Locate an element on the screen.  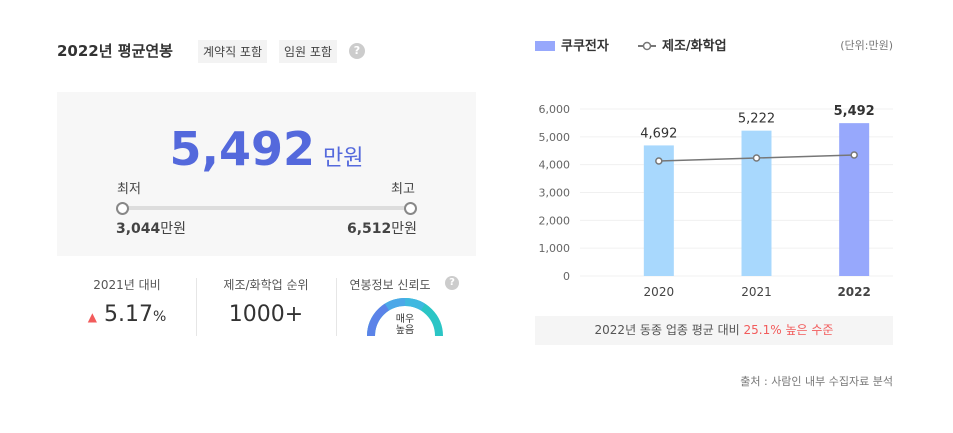
note-text: 높은 수준 is located at coordinates (809, 330).